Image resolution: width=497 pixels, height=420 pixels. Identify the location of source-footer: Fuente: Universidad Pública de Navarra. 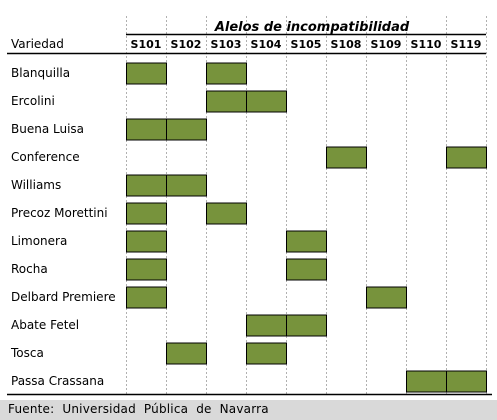
(248, 410).